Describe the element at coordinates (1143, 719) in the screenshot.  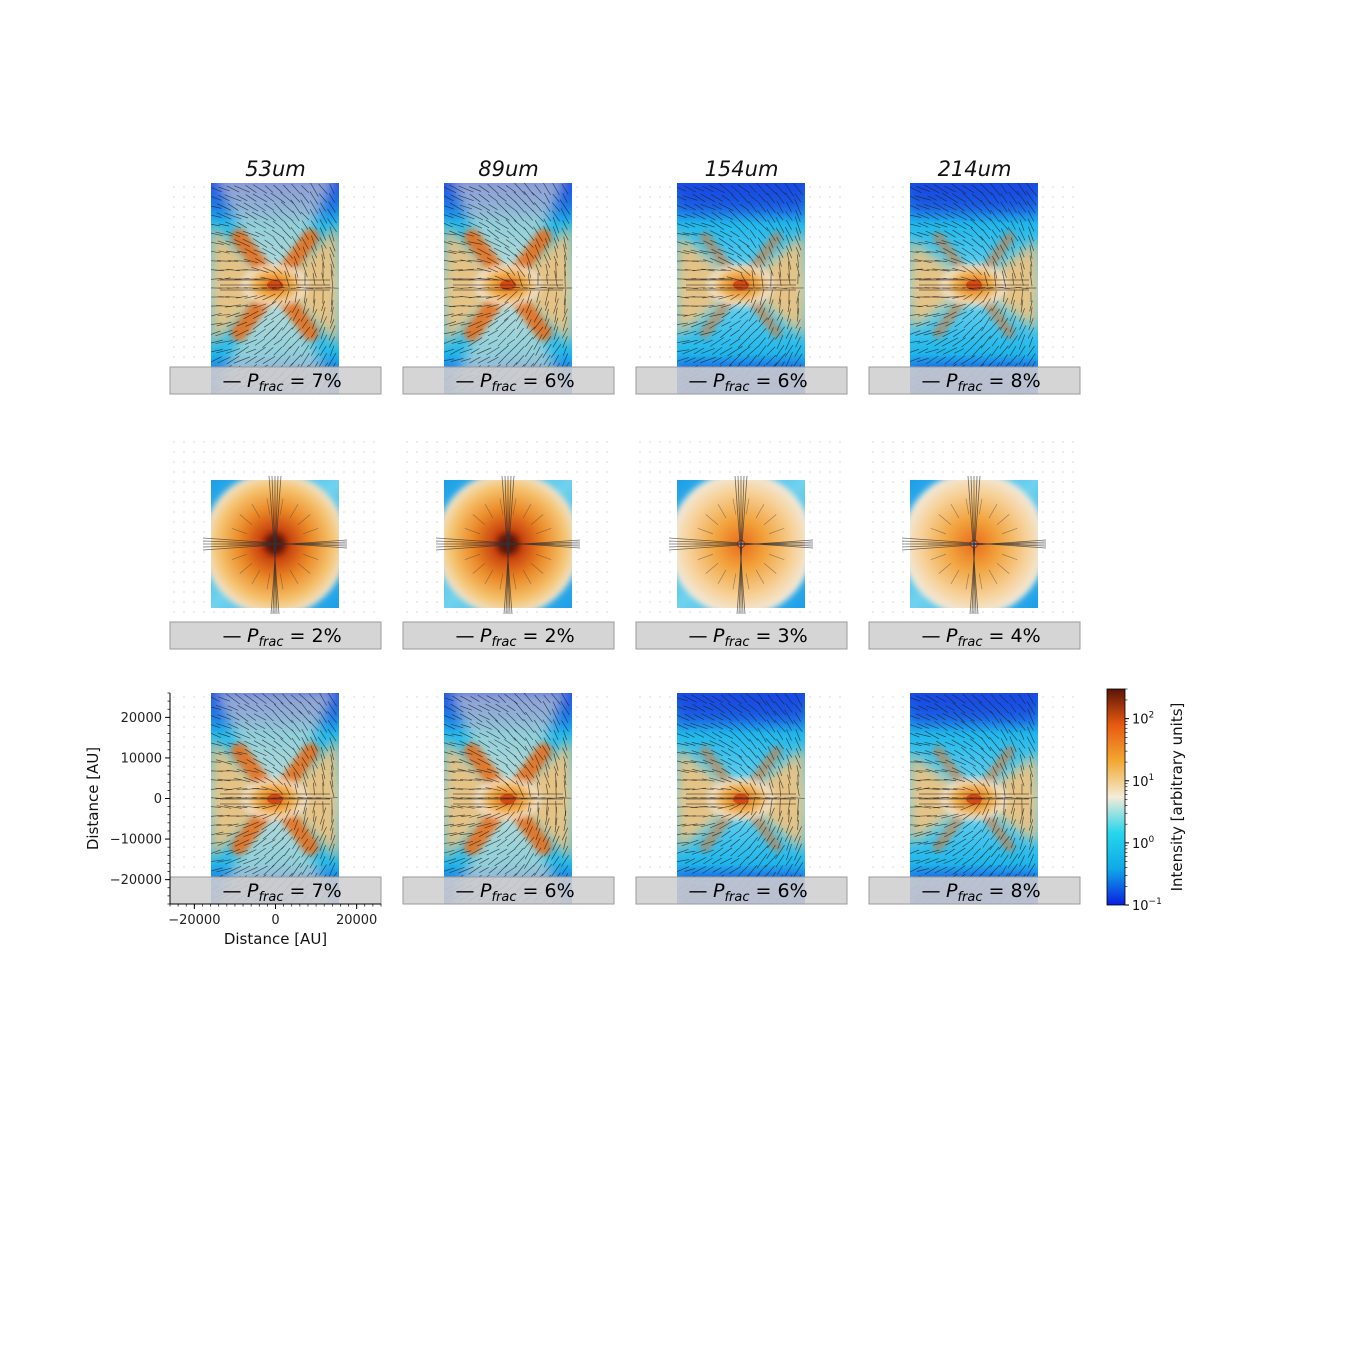
I see `colorbar-tick-label: 10²` at that location.